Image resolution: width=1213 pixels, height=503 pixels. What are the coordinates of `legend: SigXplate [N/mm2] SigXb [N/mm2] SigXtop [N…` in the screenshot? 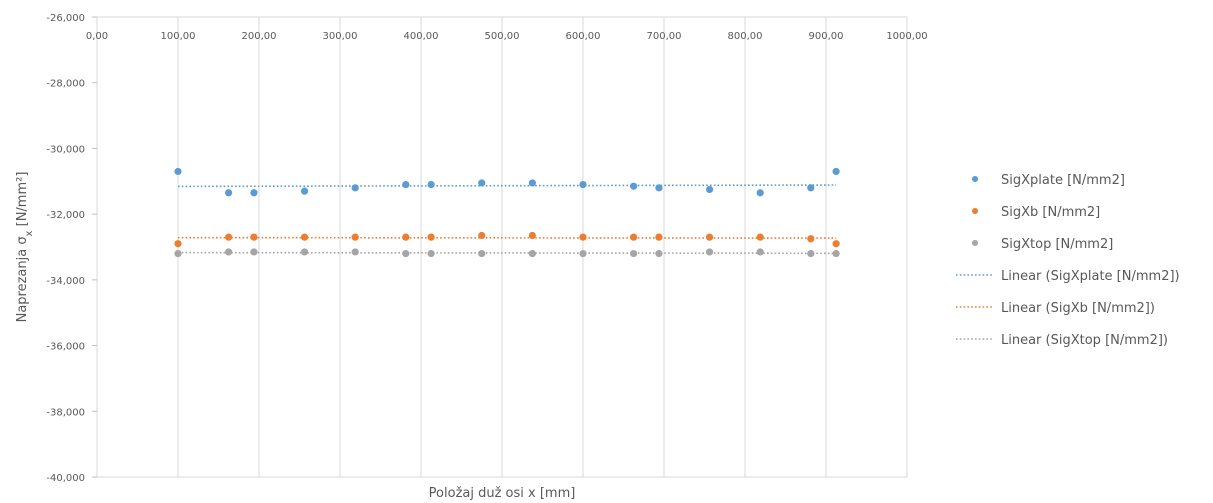 It's located at (1068, 260).